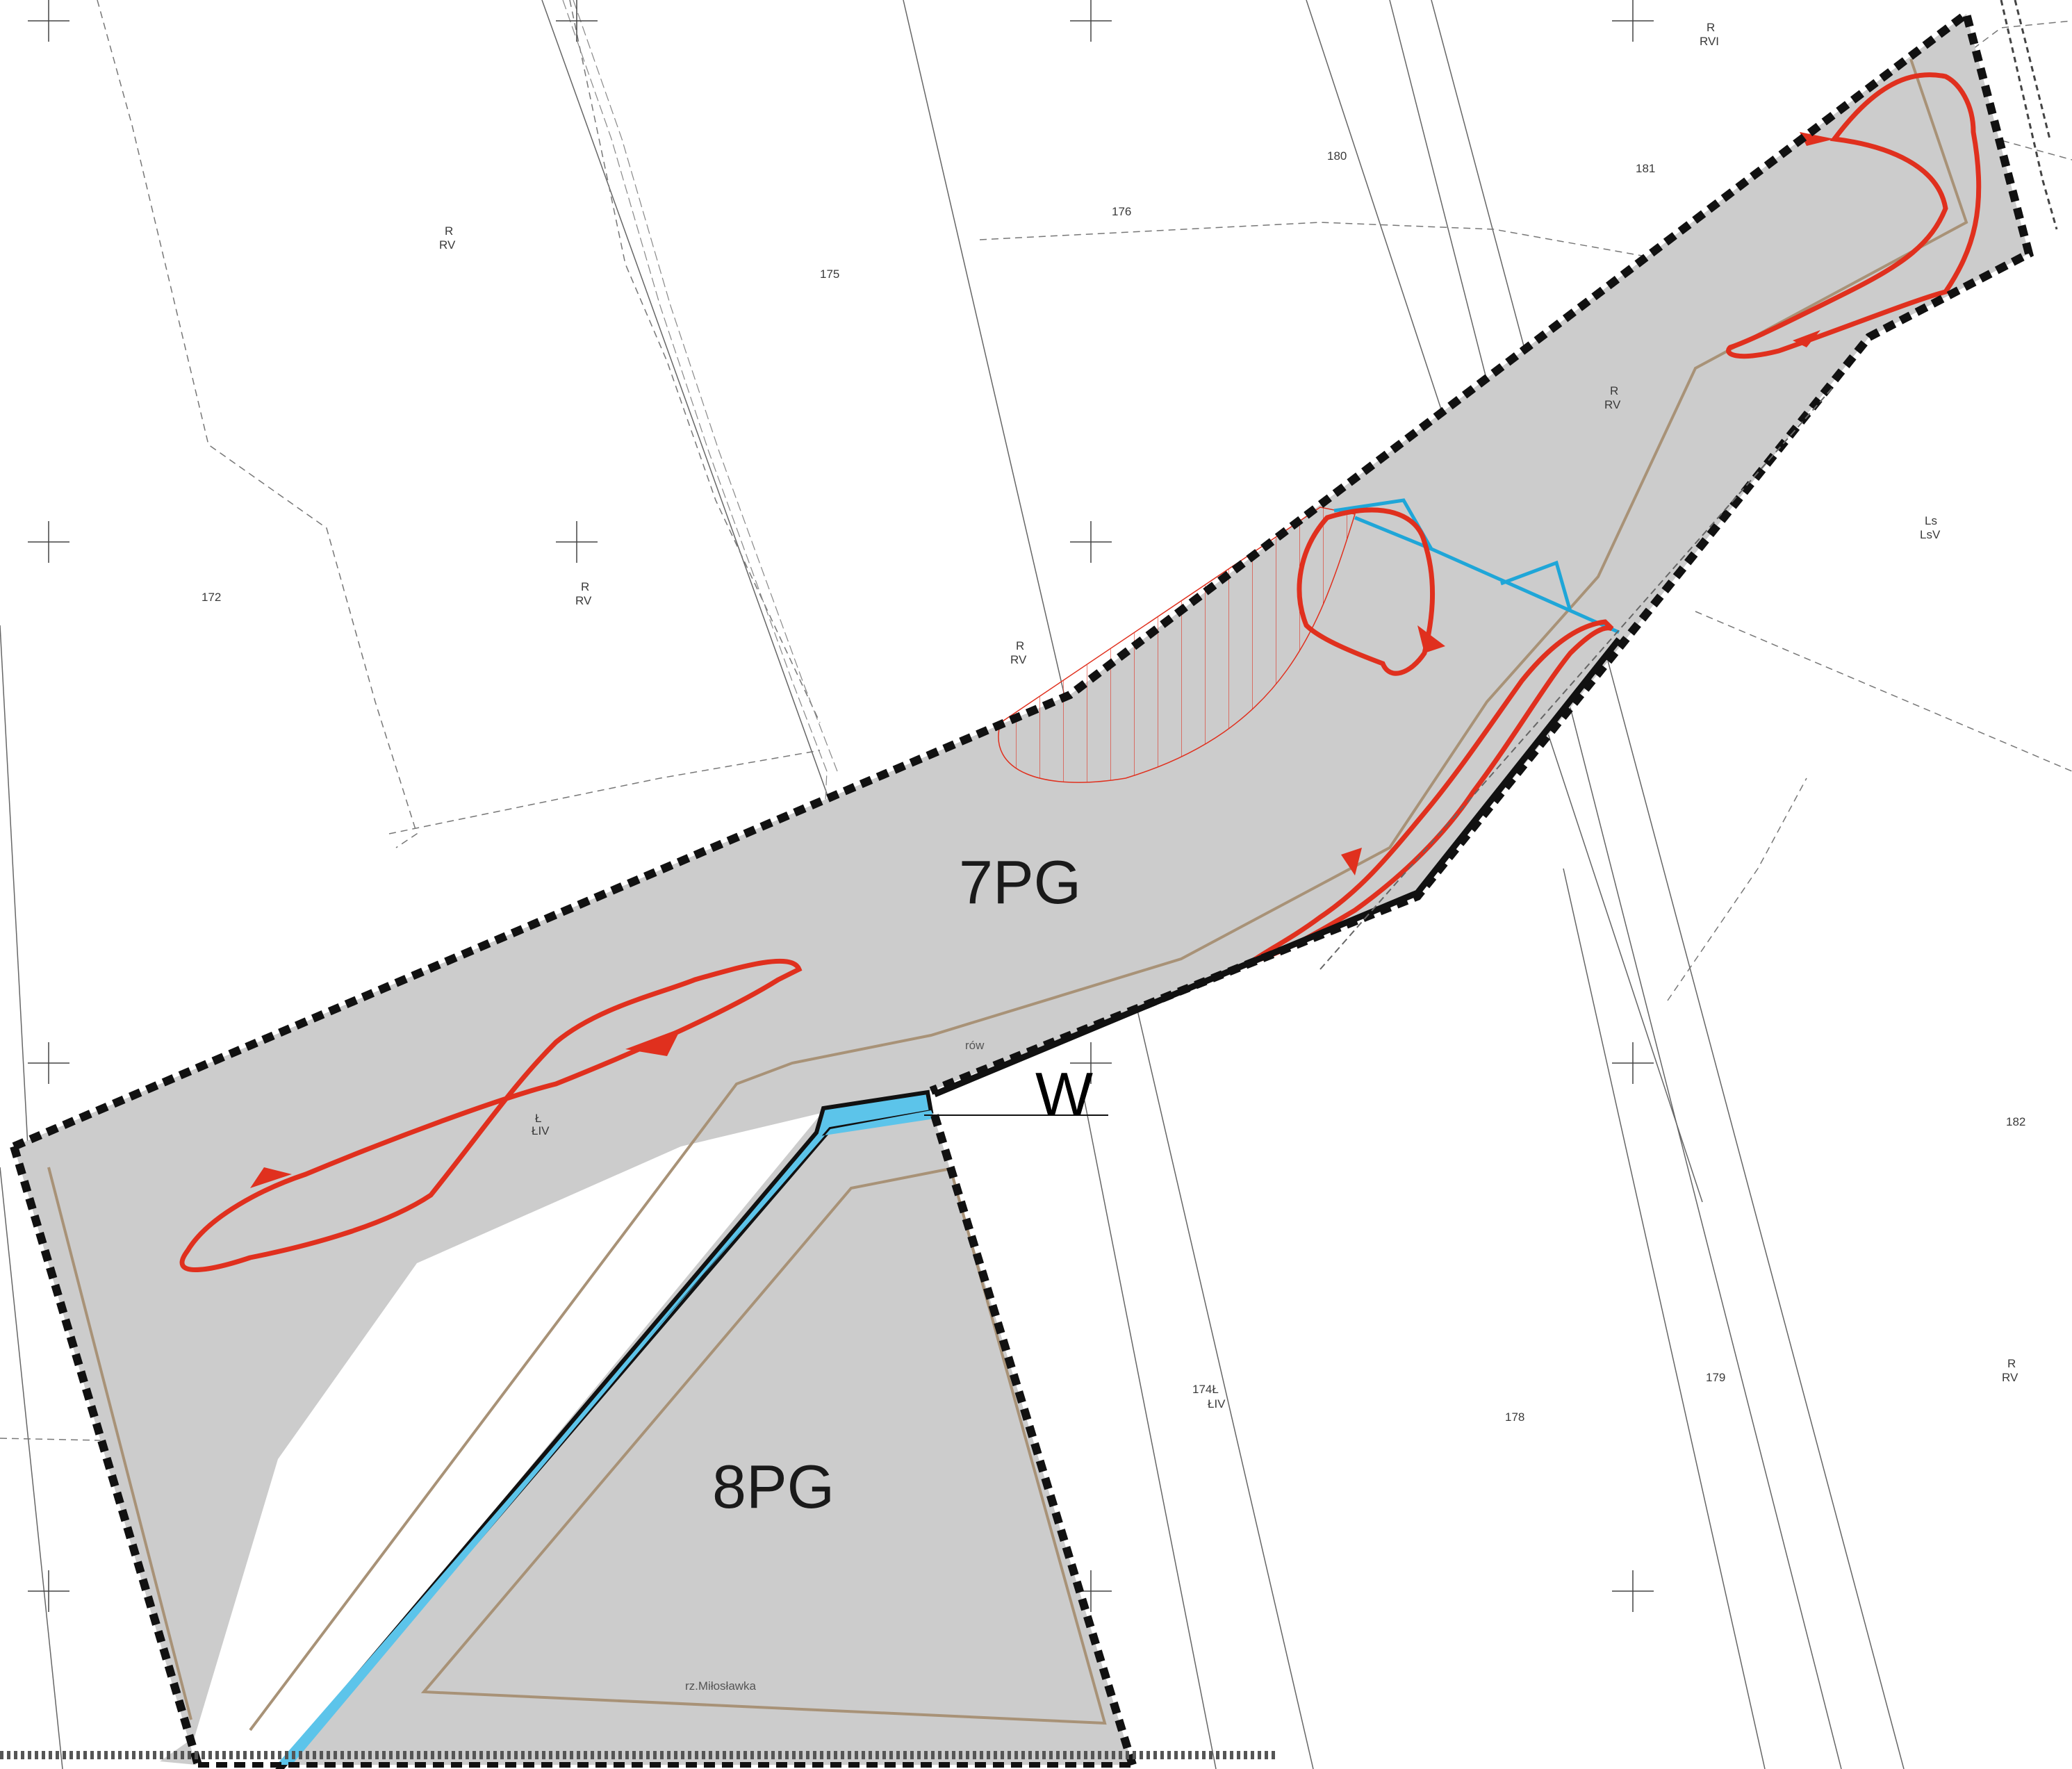 The image size is (2072, 1769). Describe the element at coordinates (1710, 42) in the screenshot. I see `svg-text: RVI` at that location.